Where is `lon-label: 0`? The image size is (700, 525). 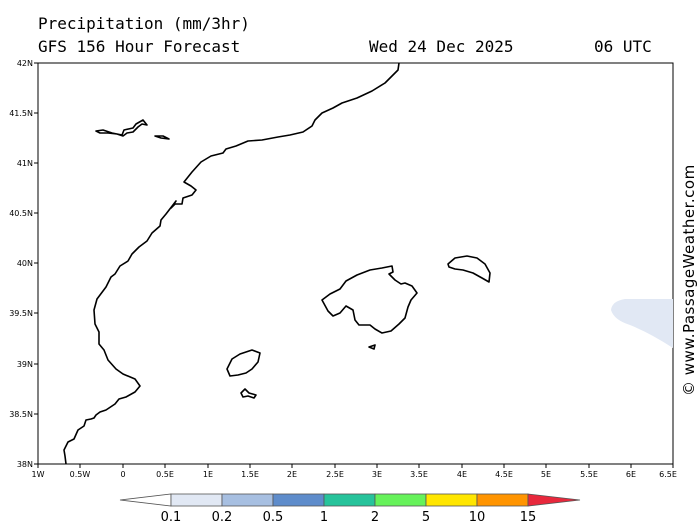 lon-label: 0 is located at coordinates (122, 474).